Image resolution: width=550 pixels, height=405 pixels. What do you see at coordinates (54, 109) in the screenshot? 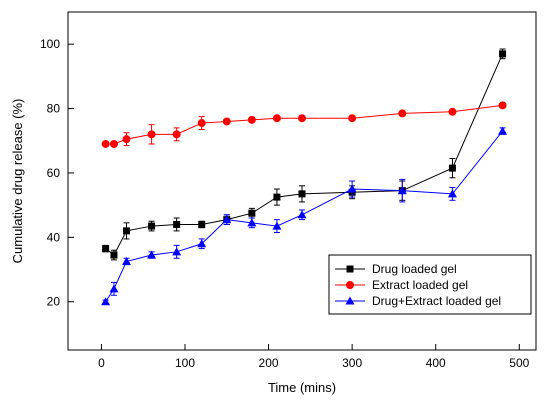
I see `y-tick-label: 80` at bounding box center [54, 109].